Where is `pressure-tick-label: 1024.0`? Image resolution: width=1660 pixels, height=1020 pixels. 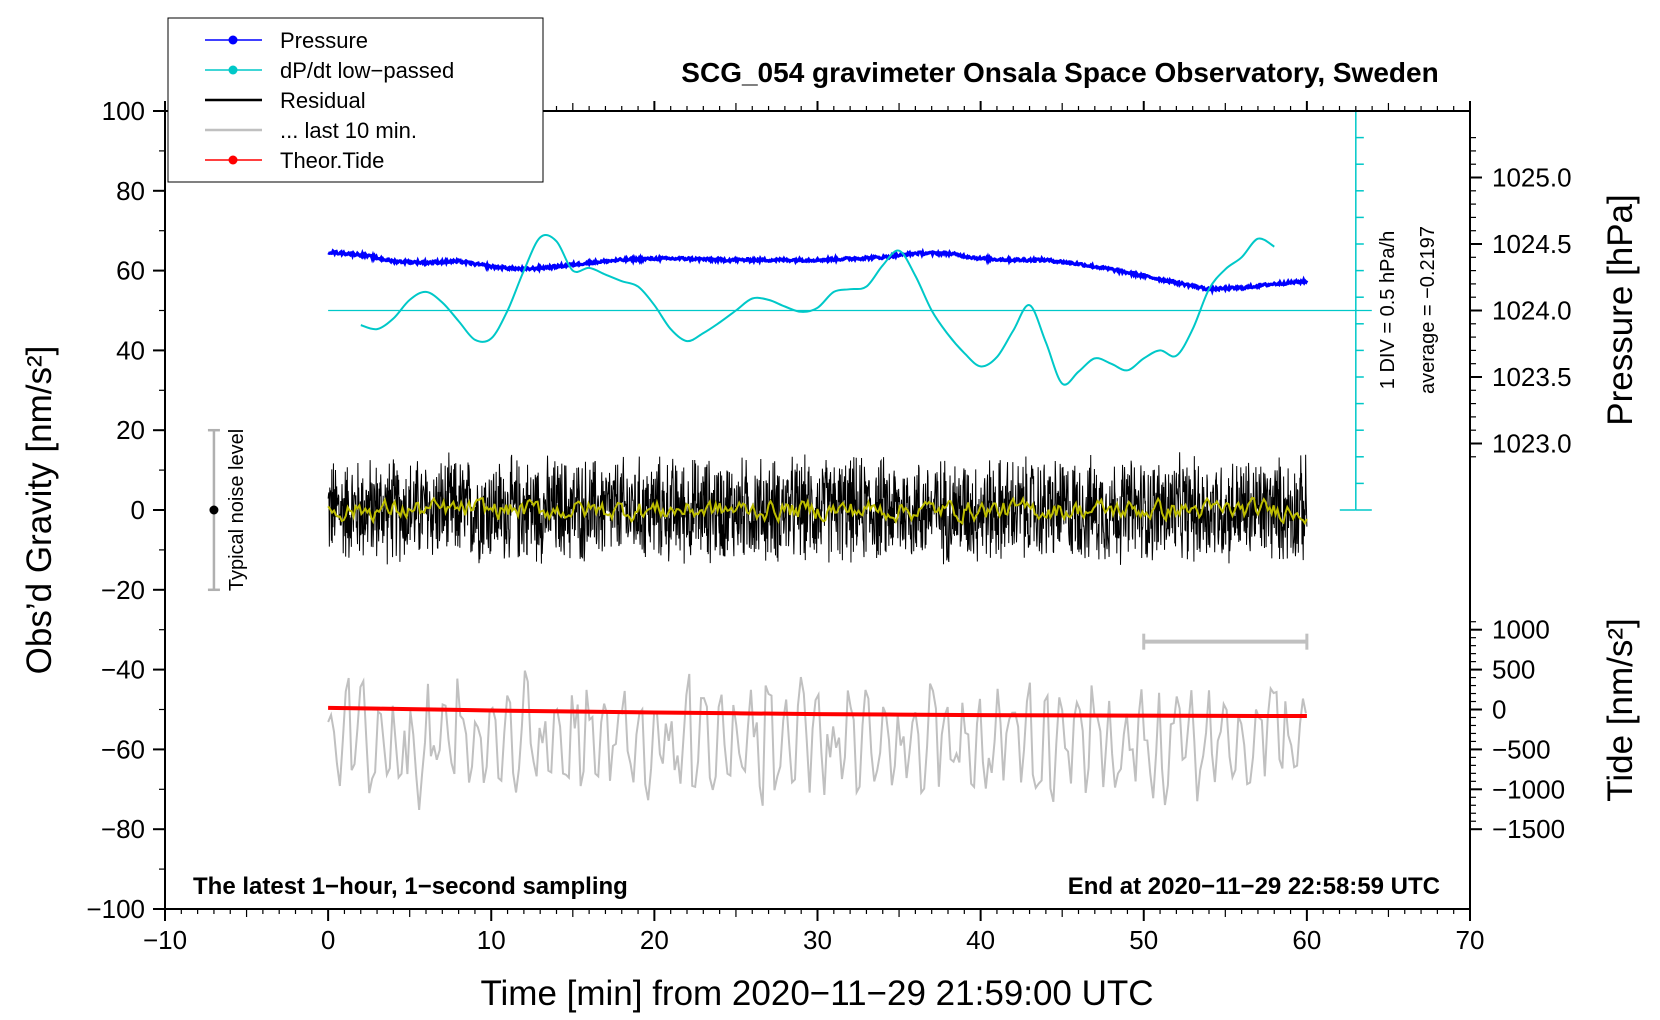 pressure-tick-label: 1024.0 is located at coordinates (1532, 311).